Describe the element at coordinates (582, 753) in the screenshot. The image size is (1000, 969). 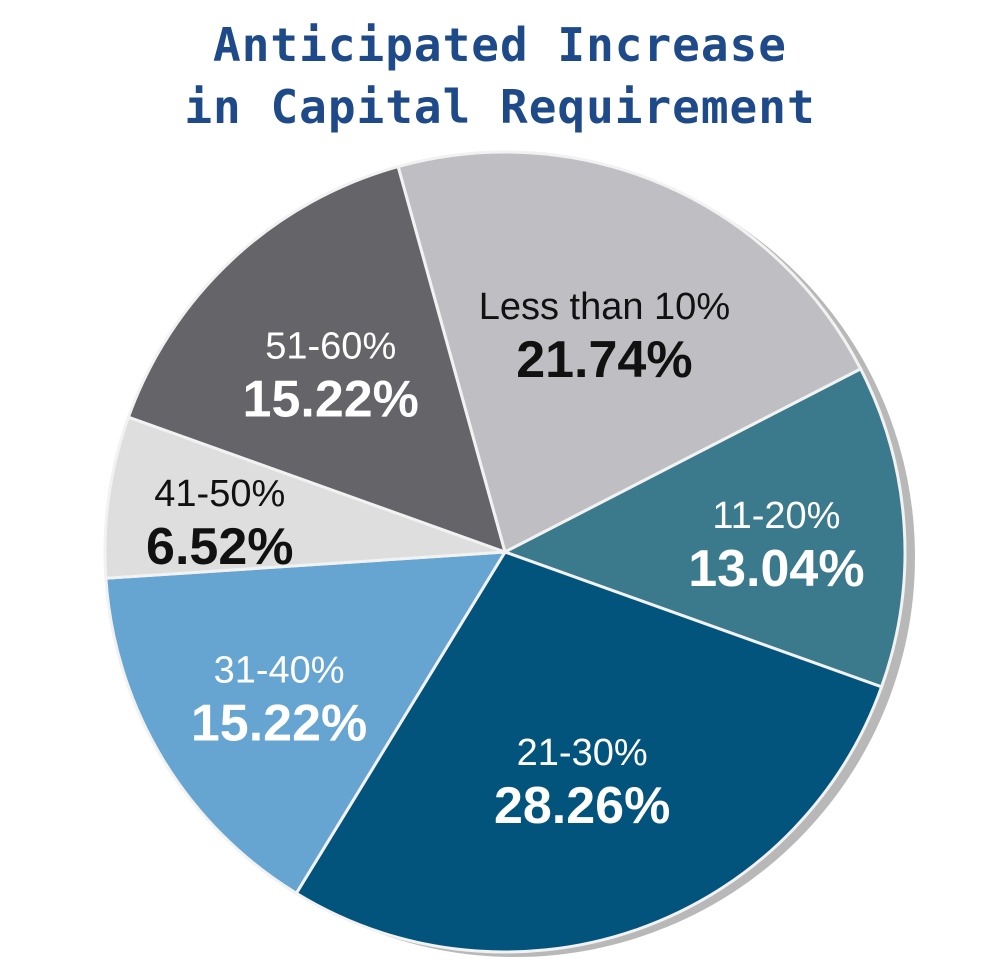
I see `slice-category-label-3: 21-30%` at that location.